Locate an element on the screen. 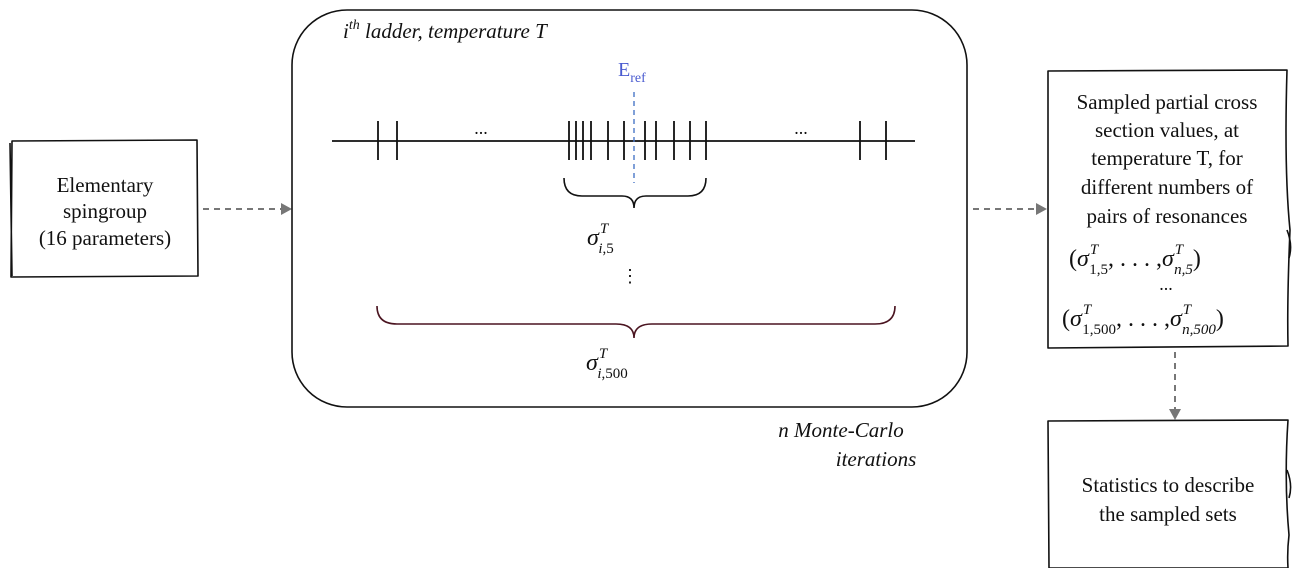 The width and height of the screenshot is (1293, 568). elementary-spingroup-box: Elementary spingroup (16 parameters) is located at coordinates (104, 208).